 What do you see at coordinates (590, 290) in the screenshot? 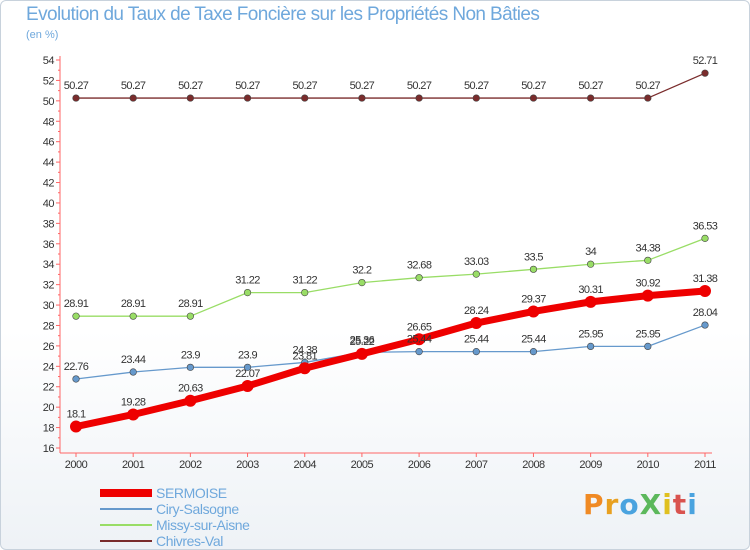
I see `data-label: 30.31` at bounding box center [590, 290].